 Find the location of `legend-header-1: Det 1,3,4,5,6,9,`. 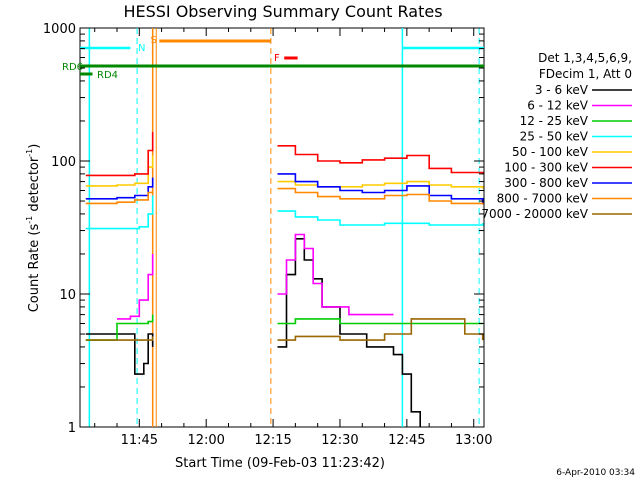

legend-header-1: Det 1,3,4,5,6,9, is located at coordinates (585, 58).